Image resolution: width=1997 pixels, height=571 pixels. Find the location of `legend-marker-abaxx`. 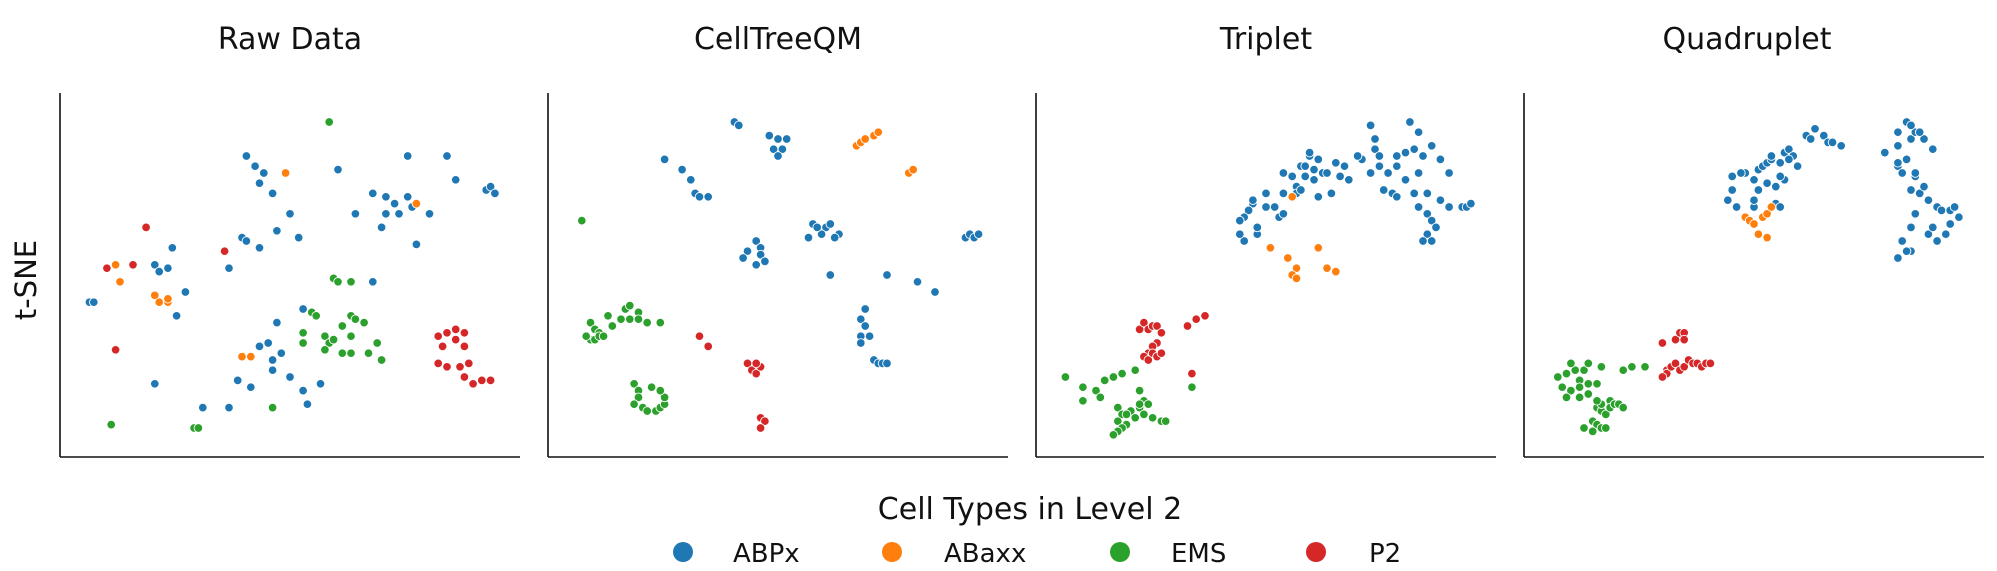

legend-marker-abaxx is located at coordinates (892, 552).